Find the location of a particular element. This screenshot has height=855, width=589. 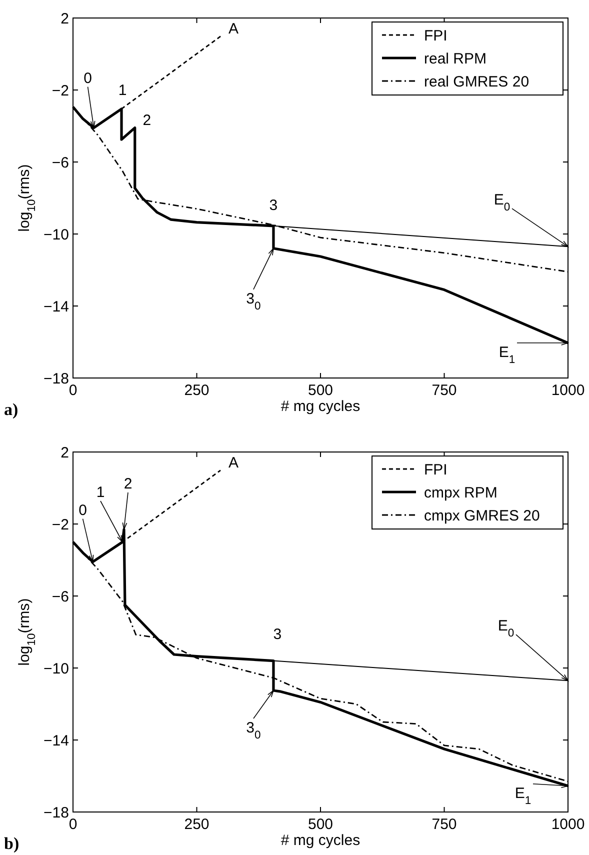

text: a) is located at coordinates (11, 409).